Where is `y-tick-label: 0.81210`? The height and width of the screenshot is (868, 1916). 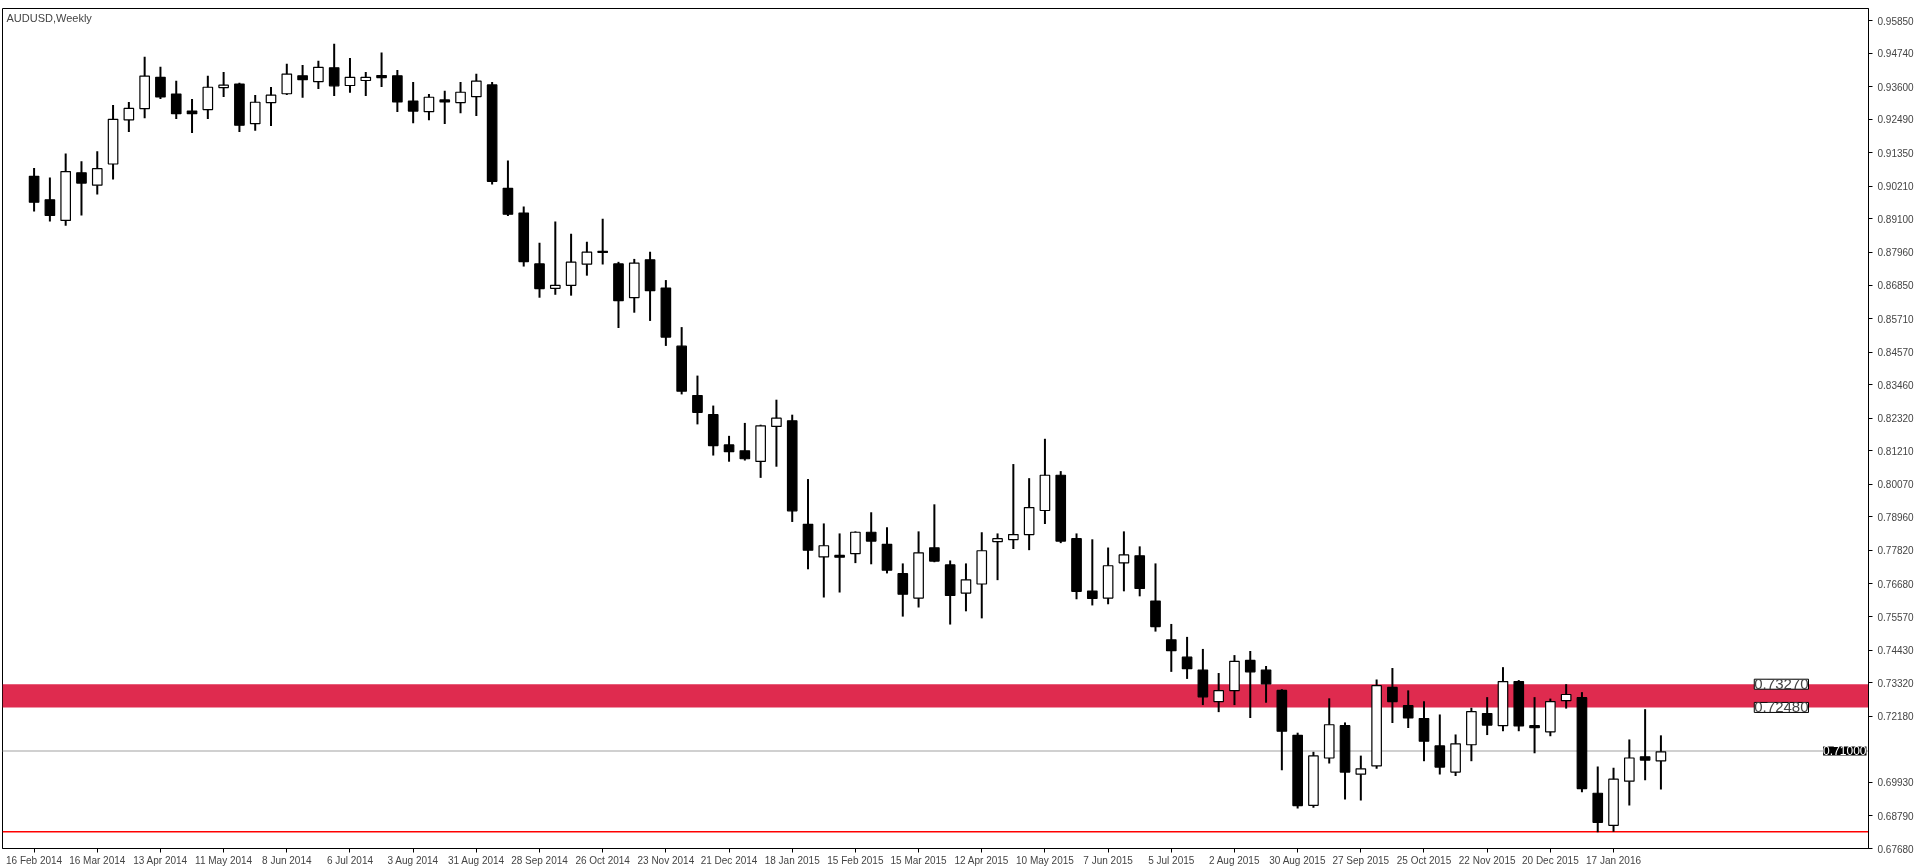
y-tick-label: 0.81210 is located at coordinates (1896, 451).